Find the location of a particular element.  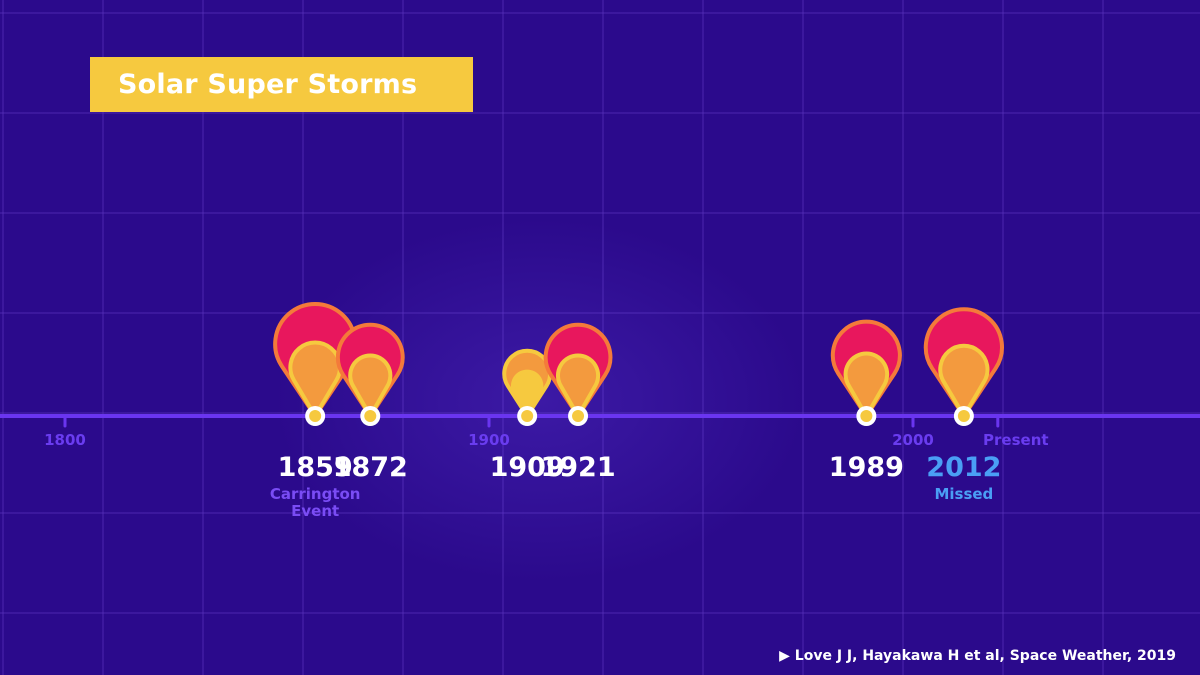

storm-year-label: 1909 is located at coordinates (527, 467).